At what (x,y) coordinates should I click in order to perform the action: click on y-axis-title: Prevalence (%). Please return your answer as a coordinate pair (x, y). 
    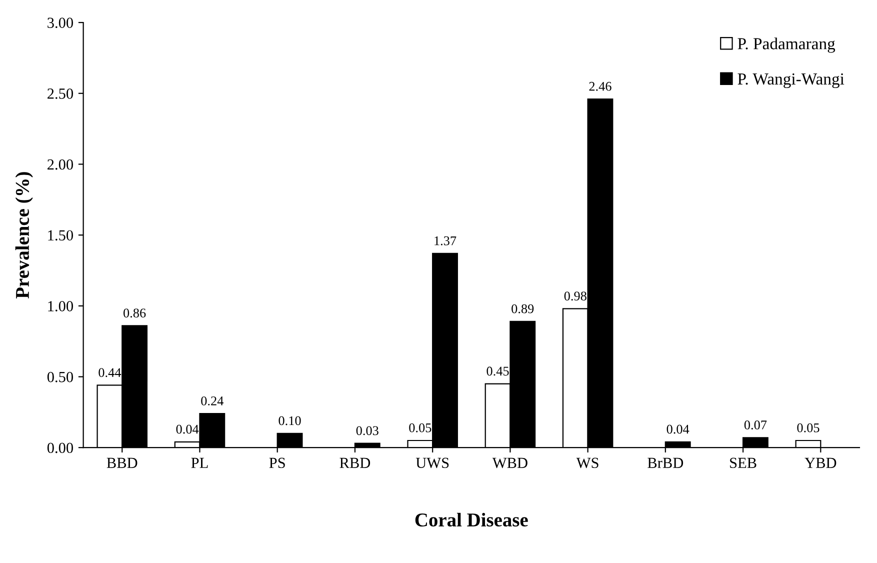
    Looking at the image, I should click on (24, 235).